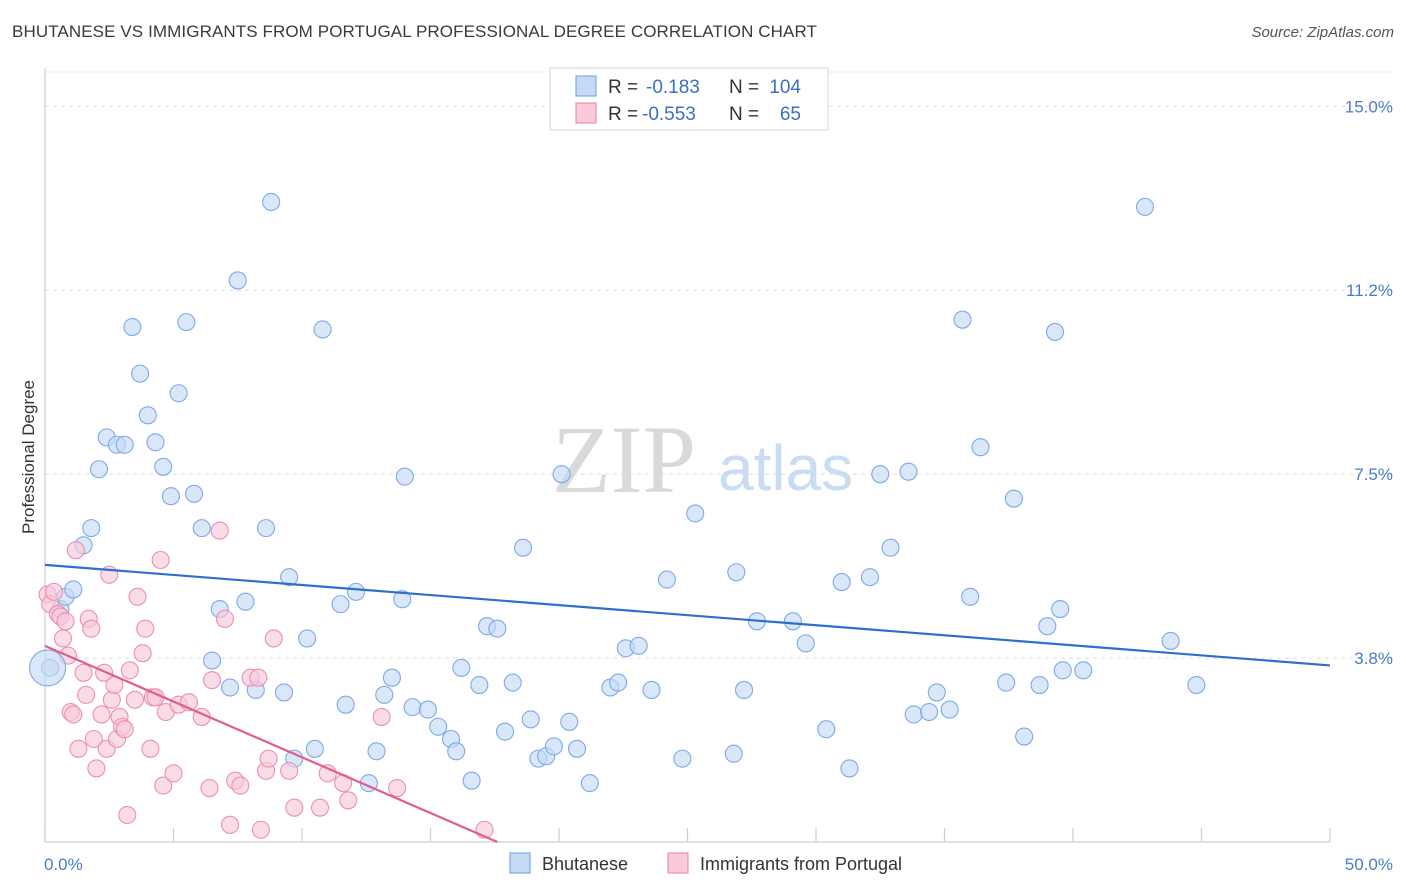 This screenshot has height=892, width=1406. Describe the element at coordinates (48, 668) in the screenshot. I see `point-large-bhutanese` at that location.